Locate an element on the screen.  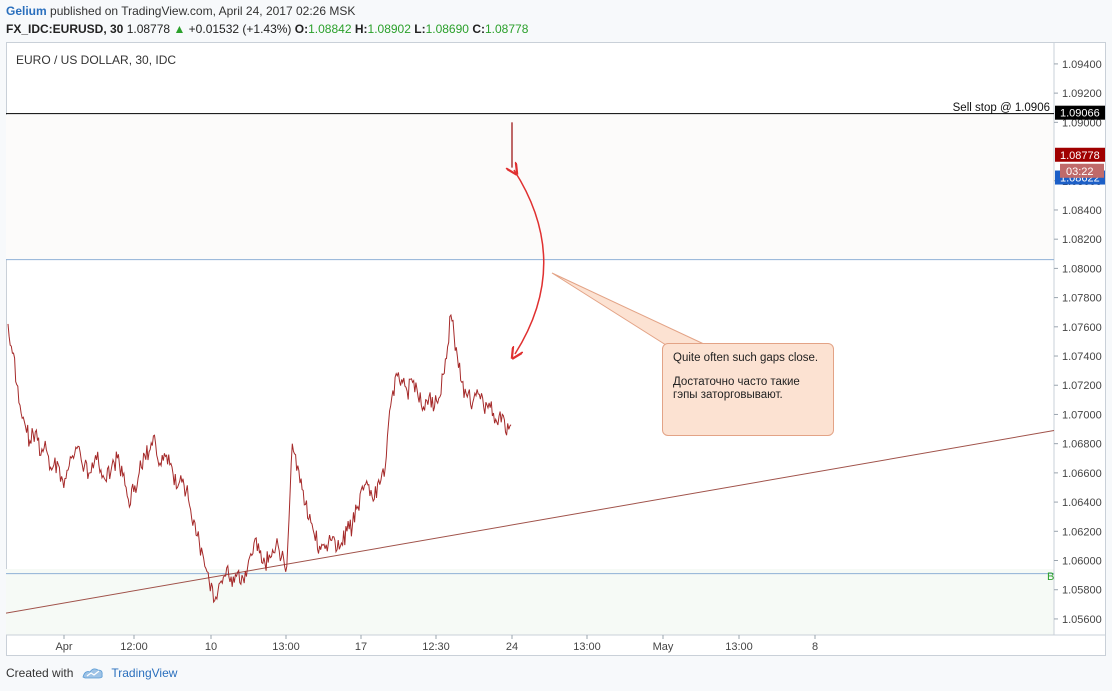
callout-english: Quite often such gaps close. is located at coordinates (746, 358).